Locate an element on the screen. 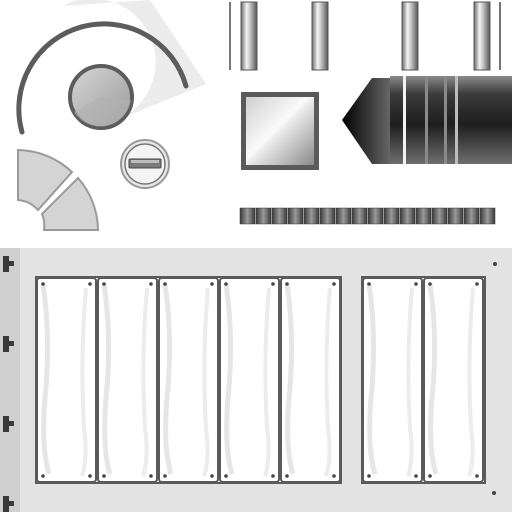  connector-tip is located at coordinates (367, 121).